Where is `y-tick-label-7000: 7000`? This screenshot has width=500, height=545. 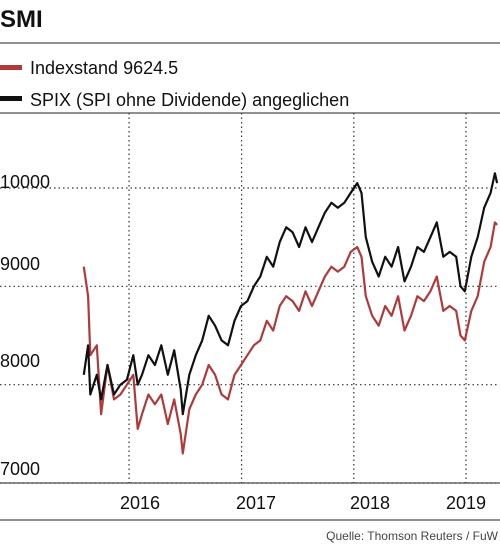 y-tick-label-7000: 7000 is located at coordinates (20, 469).